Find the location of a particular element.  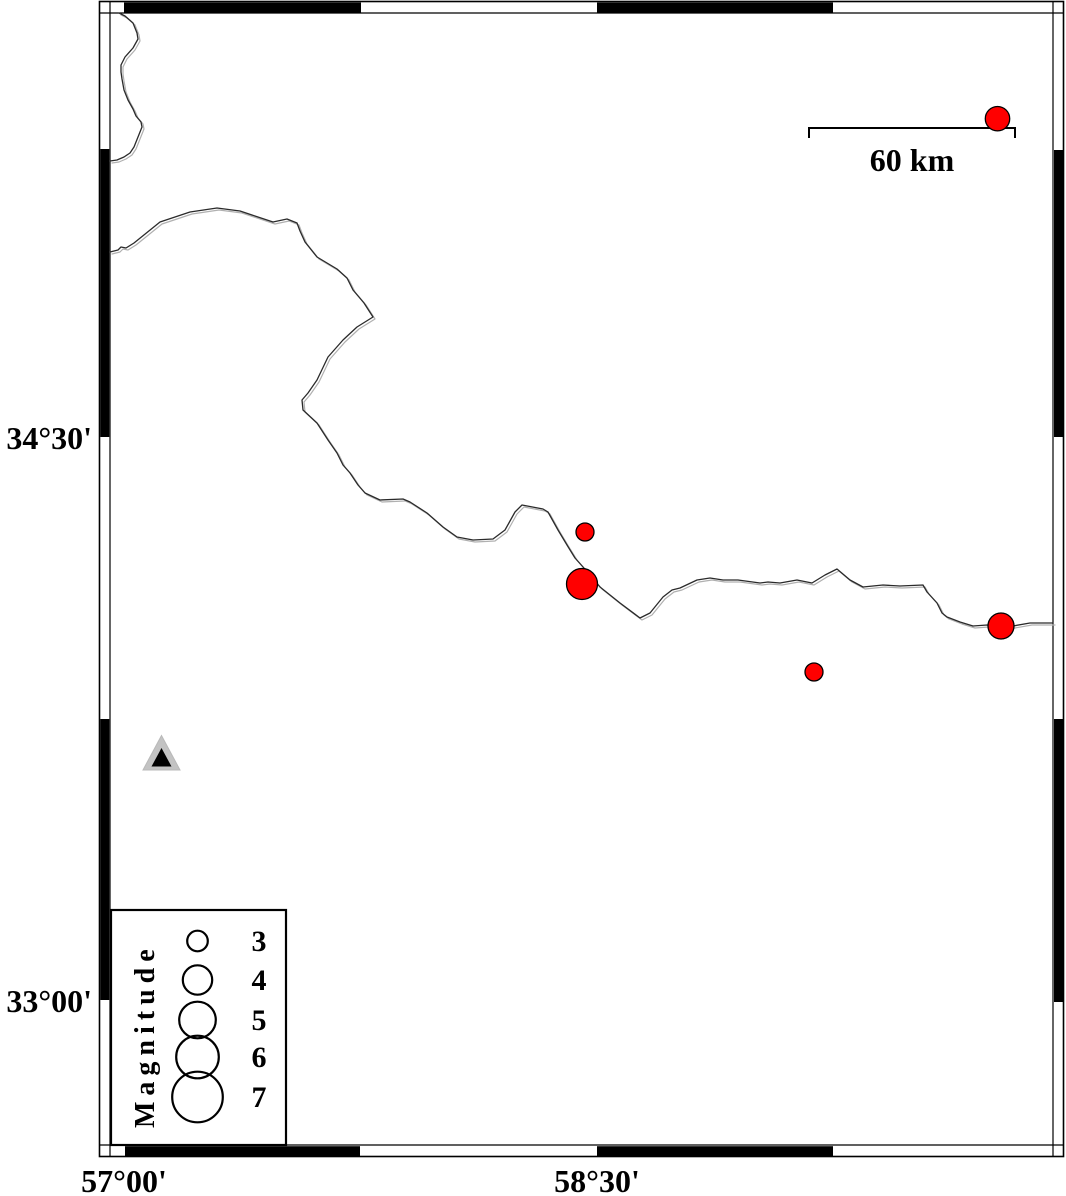

border-corner-line is located at coordinates (126, 87).